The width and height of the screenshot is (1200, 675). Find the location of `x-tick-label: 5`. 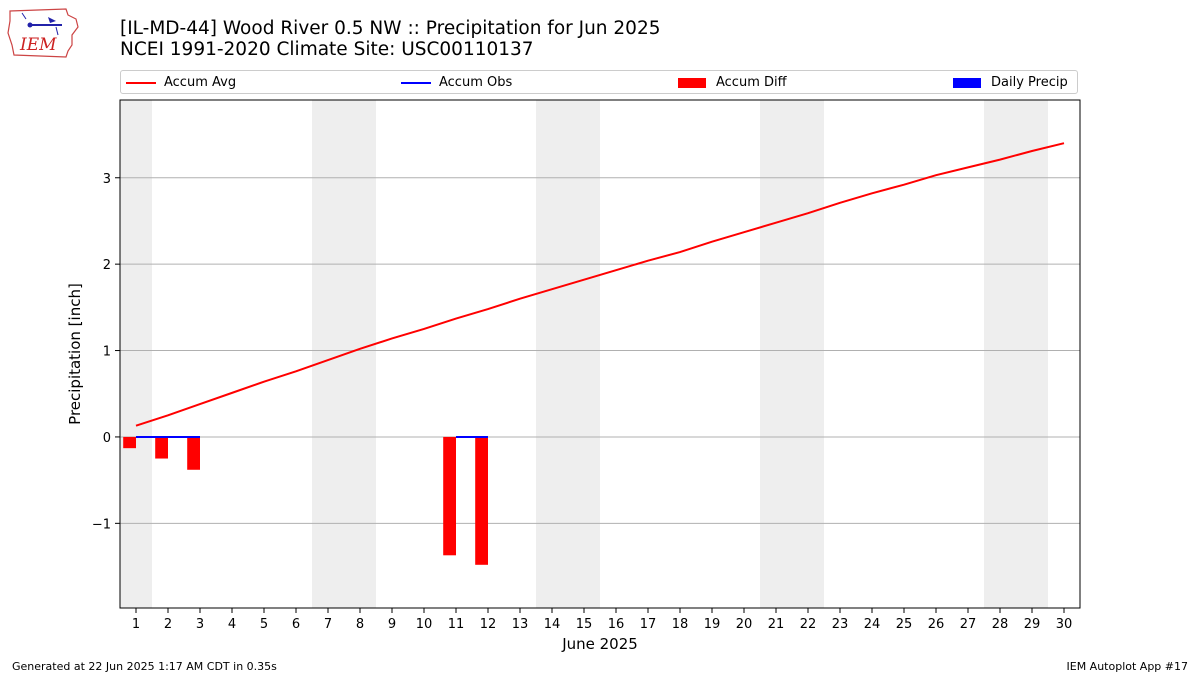

x-tick-label: 5 is located at coordinates (264, 624).